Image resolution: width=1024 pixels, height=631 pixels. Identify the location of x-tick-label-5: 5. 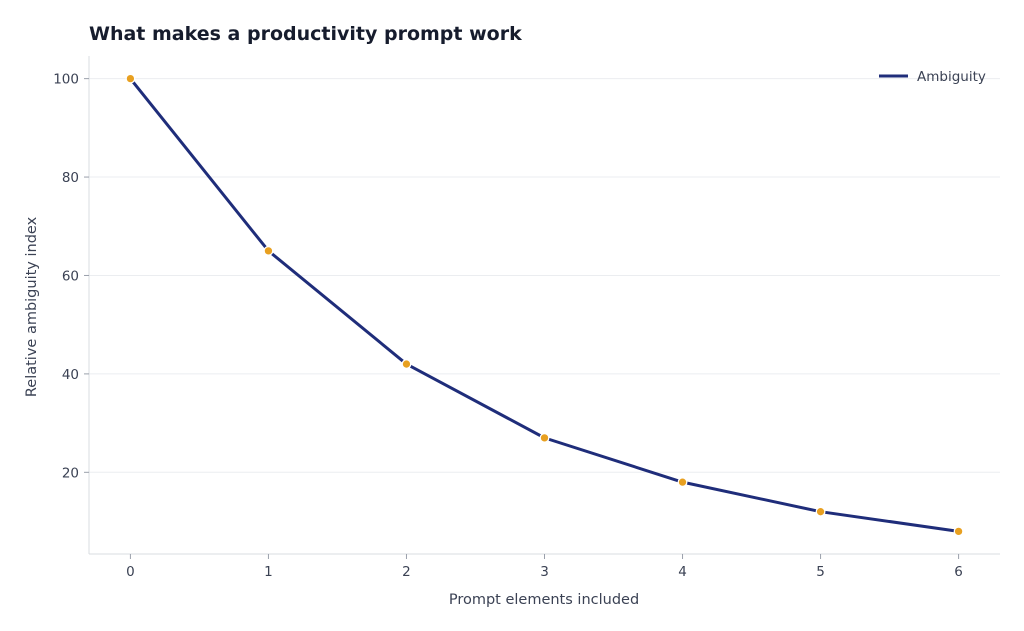
(820, 572).